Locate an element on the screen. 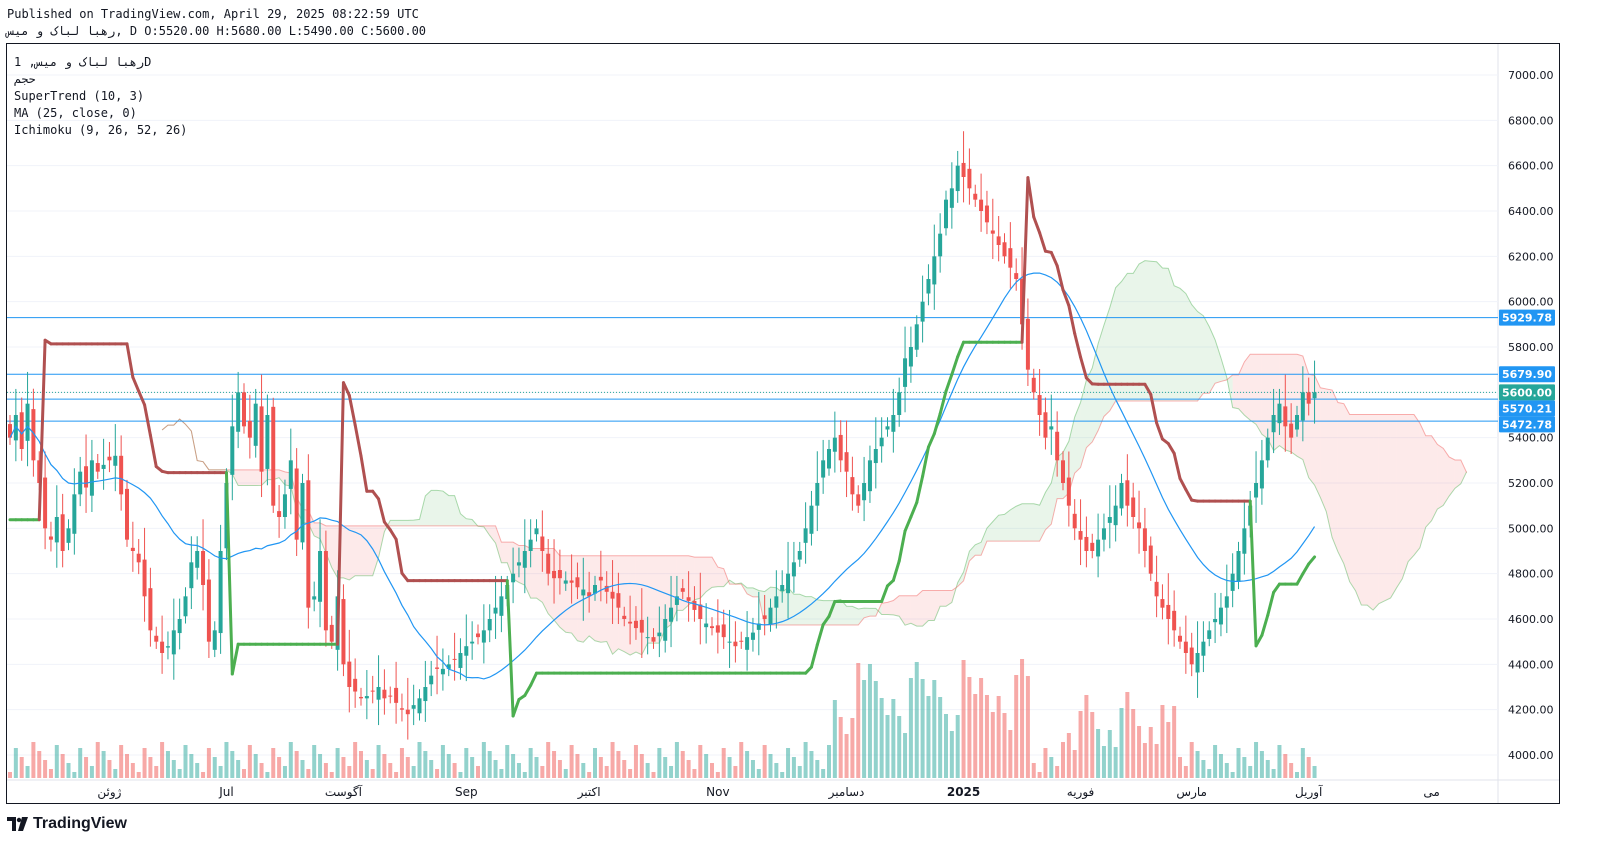 This screenshot has width=1598, height=858. x-tick-label: Sep is located at coordinates (466, 792).